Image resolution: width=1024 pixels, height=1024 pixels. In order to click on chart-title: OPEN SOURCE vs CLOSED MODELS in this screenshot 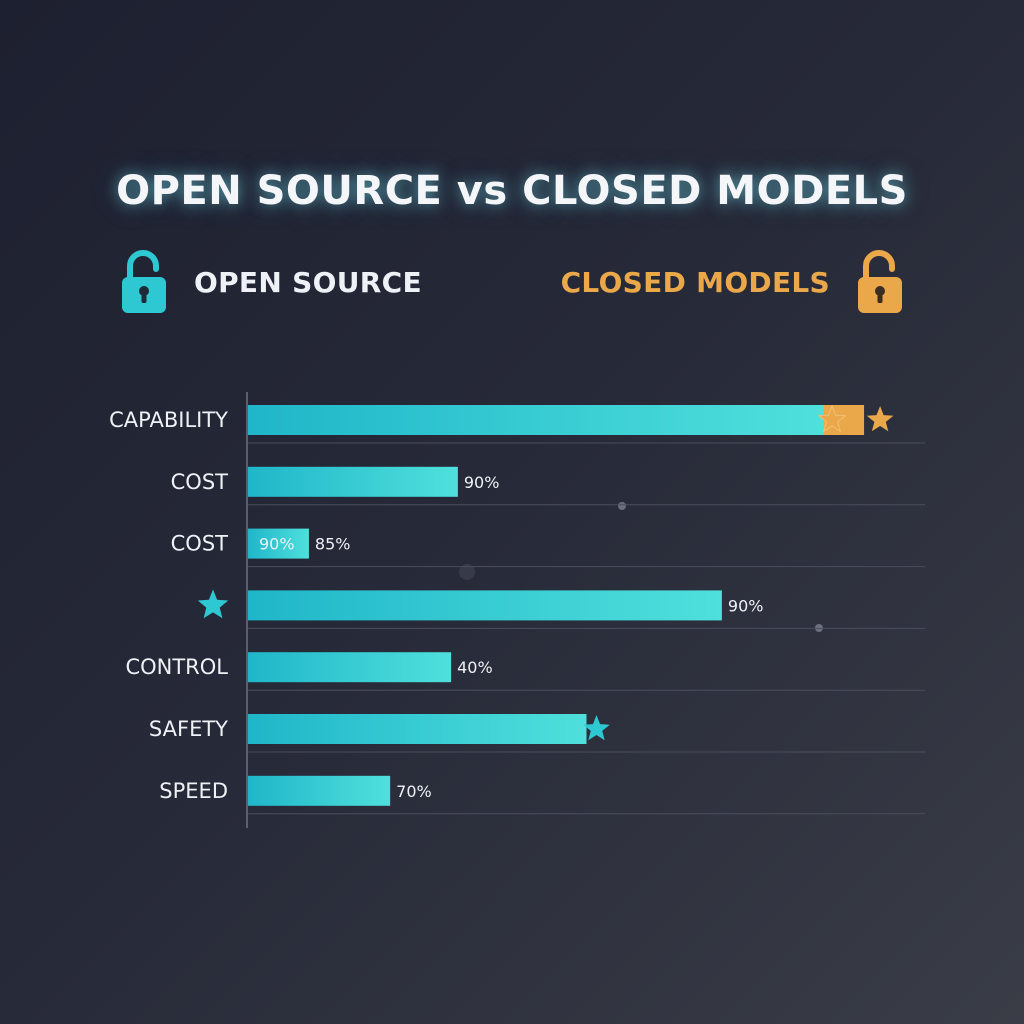, I will do `click(512, 191)`.